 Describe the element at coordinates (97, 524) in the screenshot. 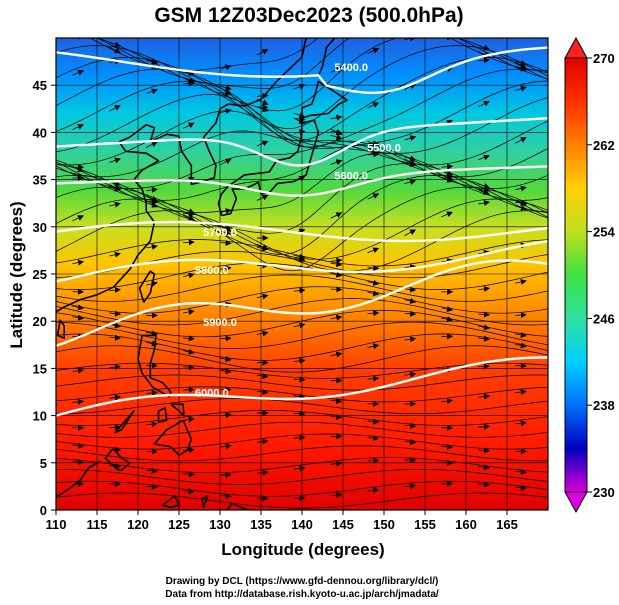

I see `x-tick-label: 115` at that location.